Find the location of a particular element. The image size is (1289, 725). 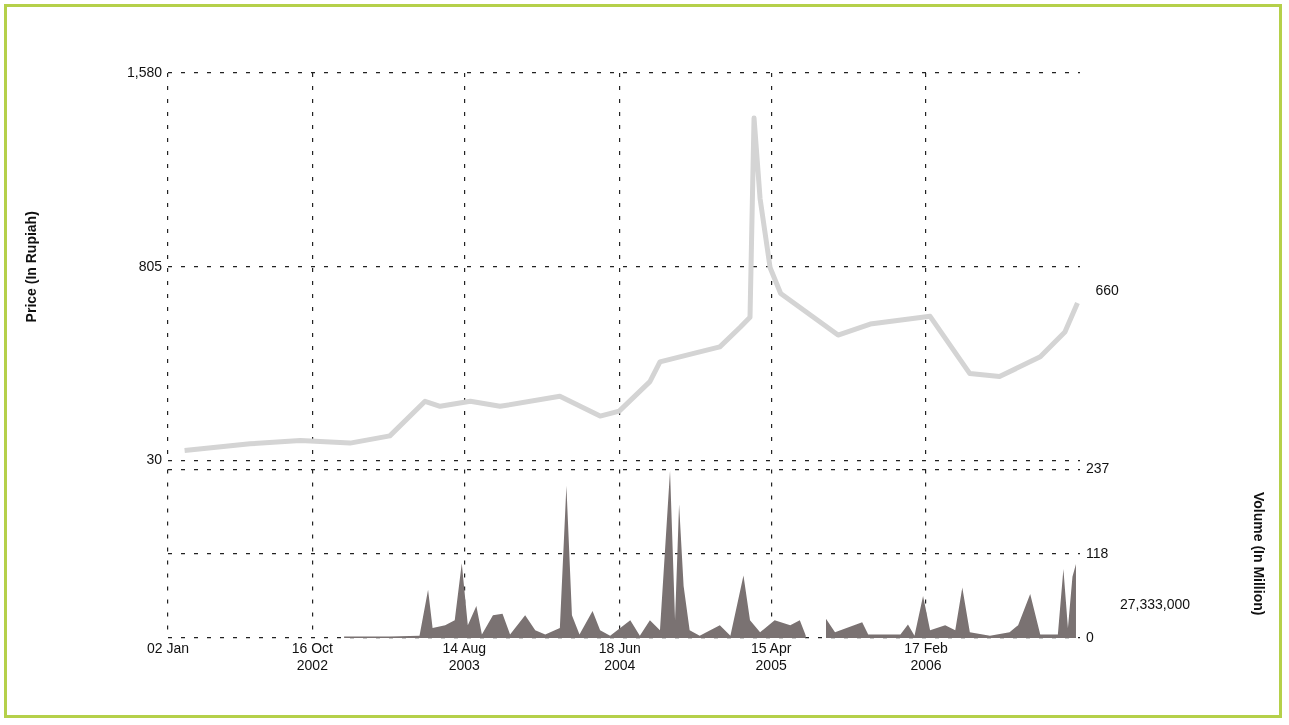

x-tick-label: 14 Aug 2003 is located at coordinates (464, 657).